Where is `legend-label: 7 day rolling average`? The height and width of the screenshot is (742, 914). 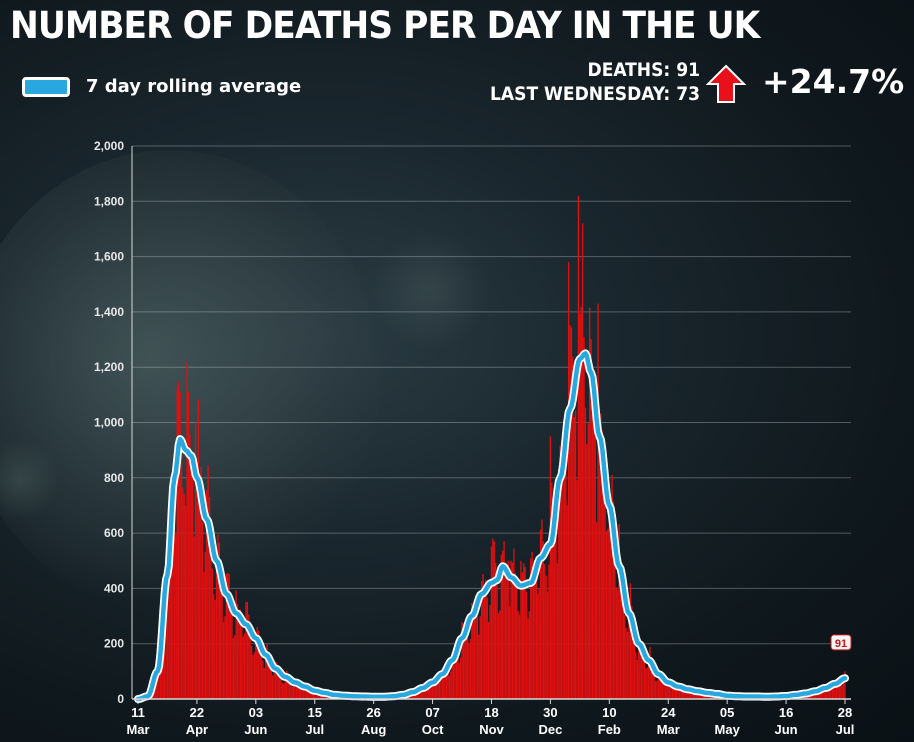
legend-label: 7 day rolling average is located at coordinates (194, 86).